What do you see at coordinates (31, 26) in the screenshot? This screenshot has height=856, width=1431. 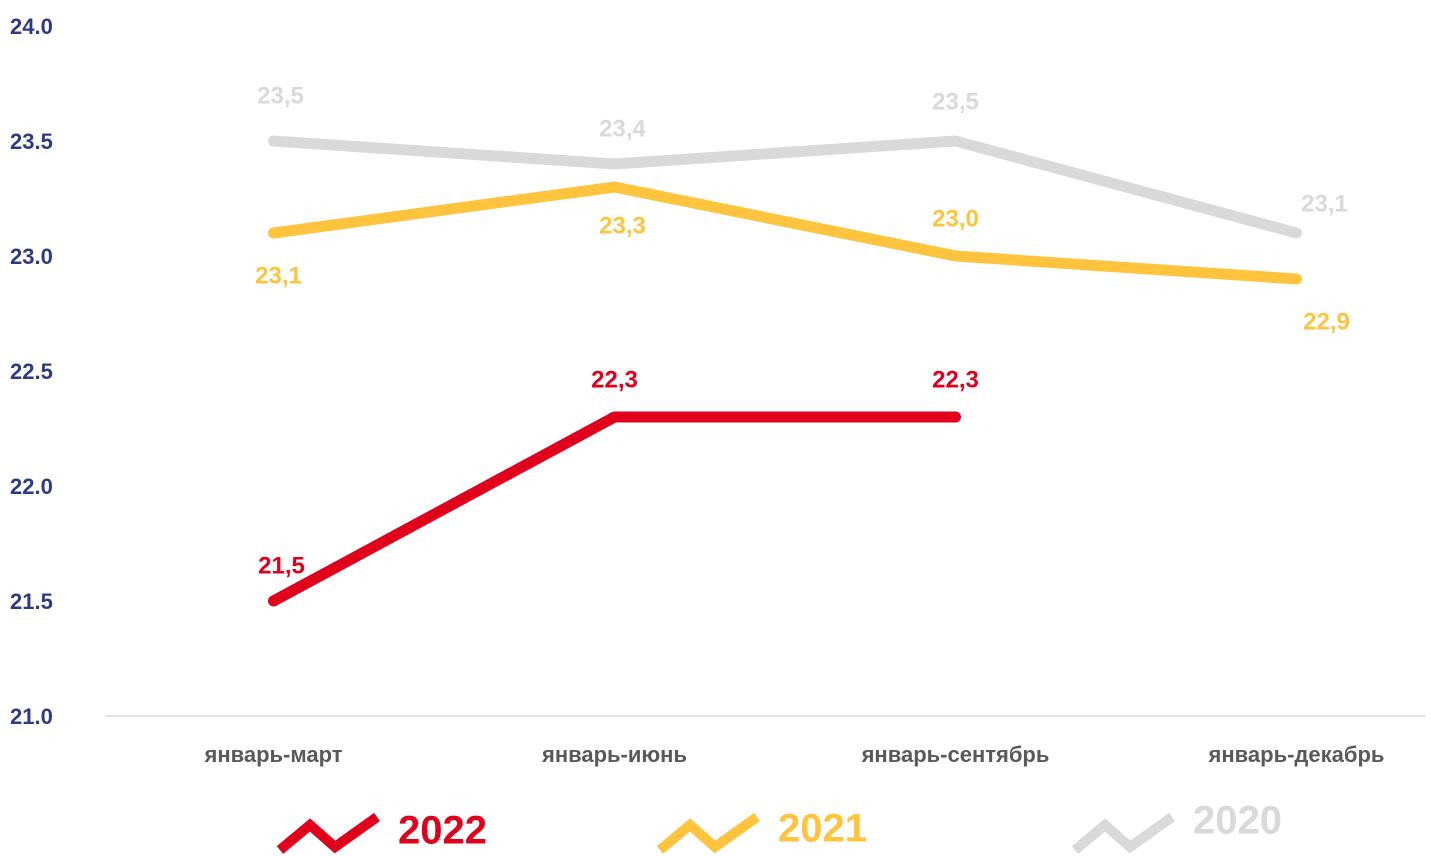 I see `y-tick-label: 24.0` at bounding box center [31, 26].